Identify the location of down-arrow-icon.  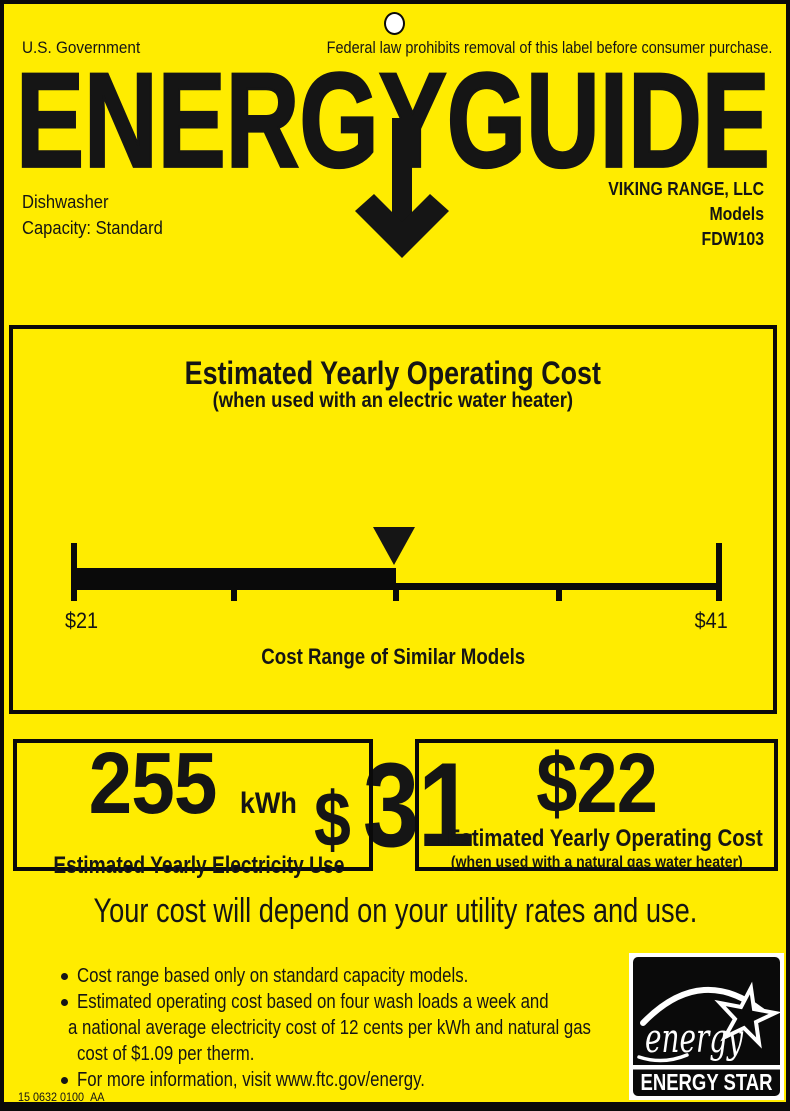
(402, 188).